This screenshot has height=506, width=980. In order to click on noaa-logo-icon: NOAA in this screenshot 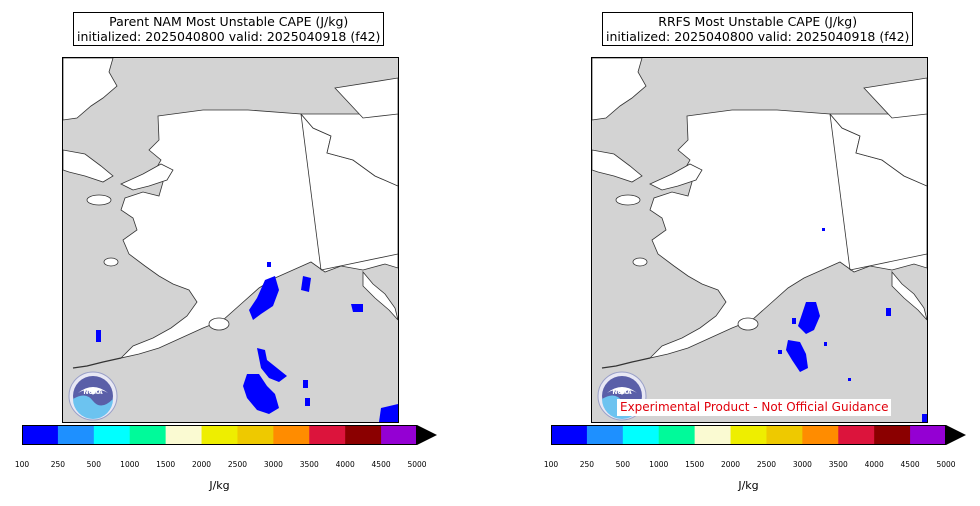, I will do `click(93, 396)`.